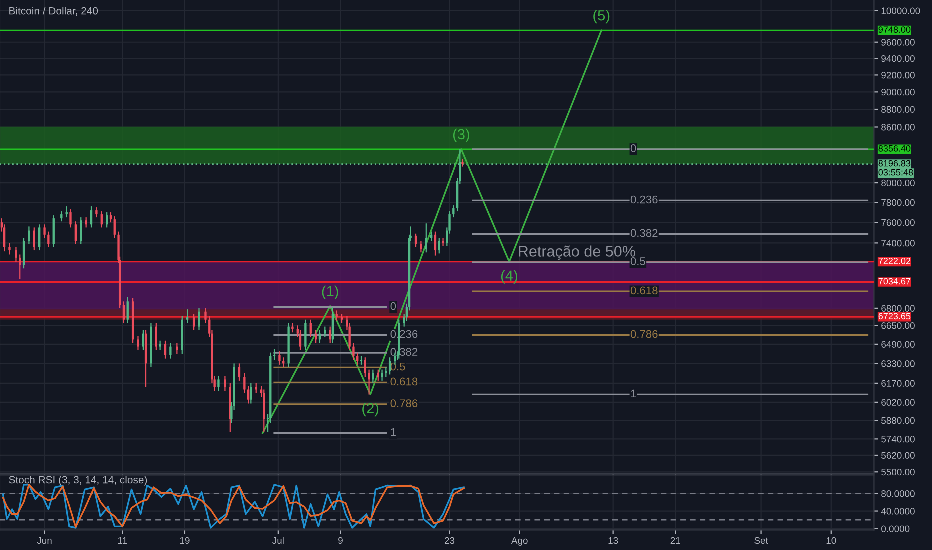 This screenshot has width=932, height=550. What do you see at coordinates (894, 261) in the screenshot?
I see `ref-line-label: 7222.02` at bounding box center [894, 261].